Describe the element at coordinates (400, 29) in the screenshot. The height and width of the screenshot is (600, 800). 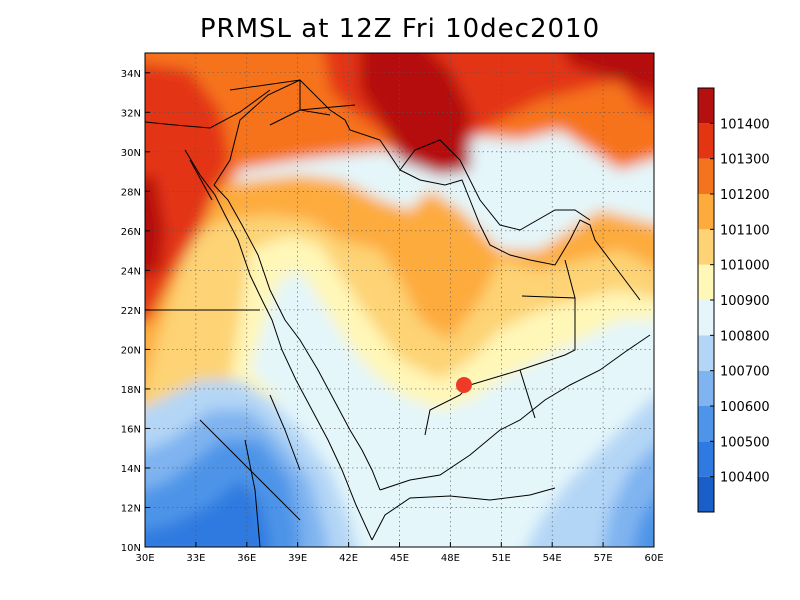
I see `map-title: PRMSL at 12Z Fri 10dec2010` at that location.